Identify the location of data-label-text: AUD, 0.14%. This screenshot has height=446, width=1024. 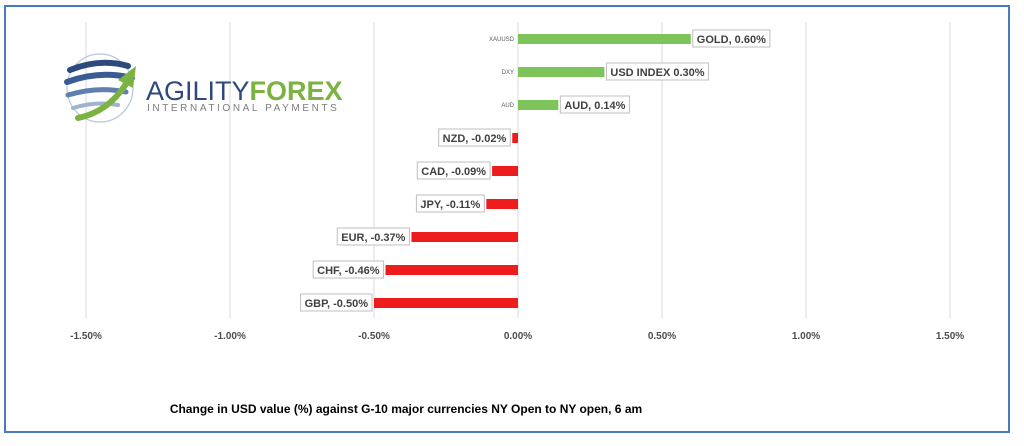
(594, 106).